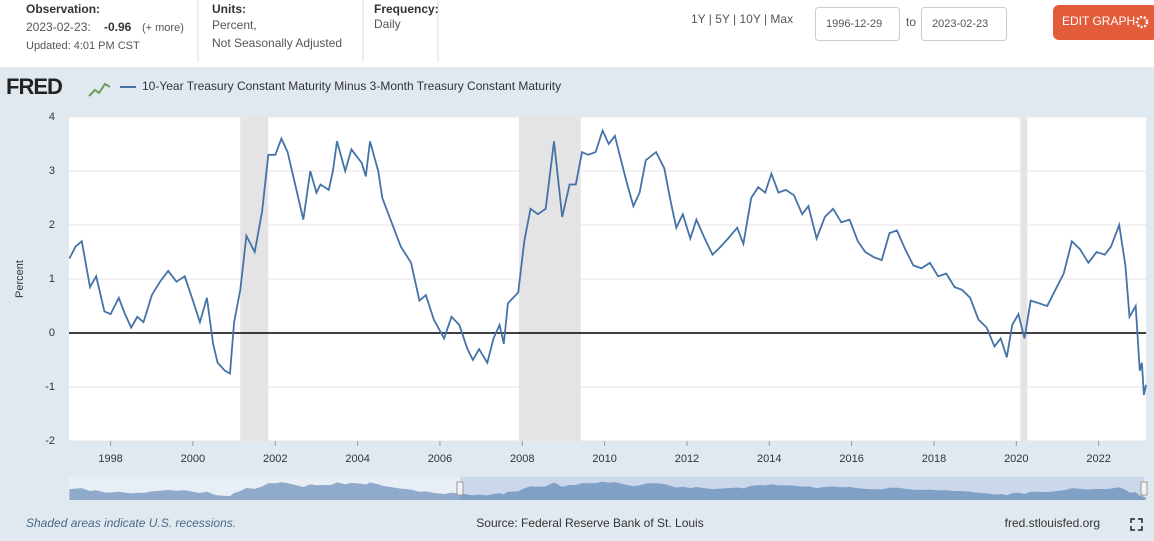 This screenshot has width=1154, height=541. What do you see at coordinates (229, 9) in the screenshot?
I see `units-label: Units:` at bounding box center [229, 9].